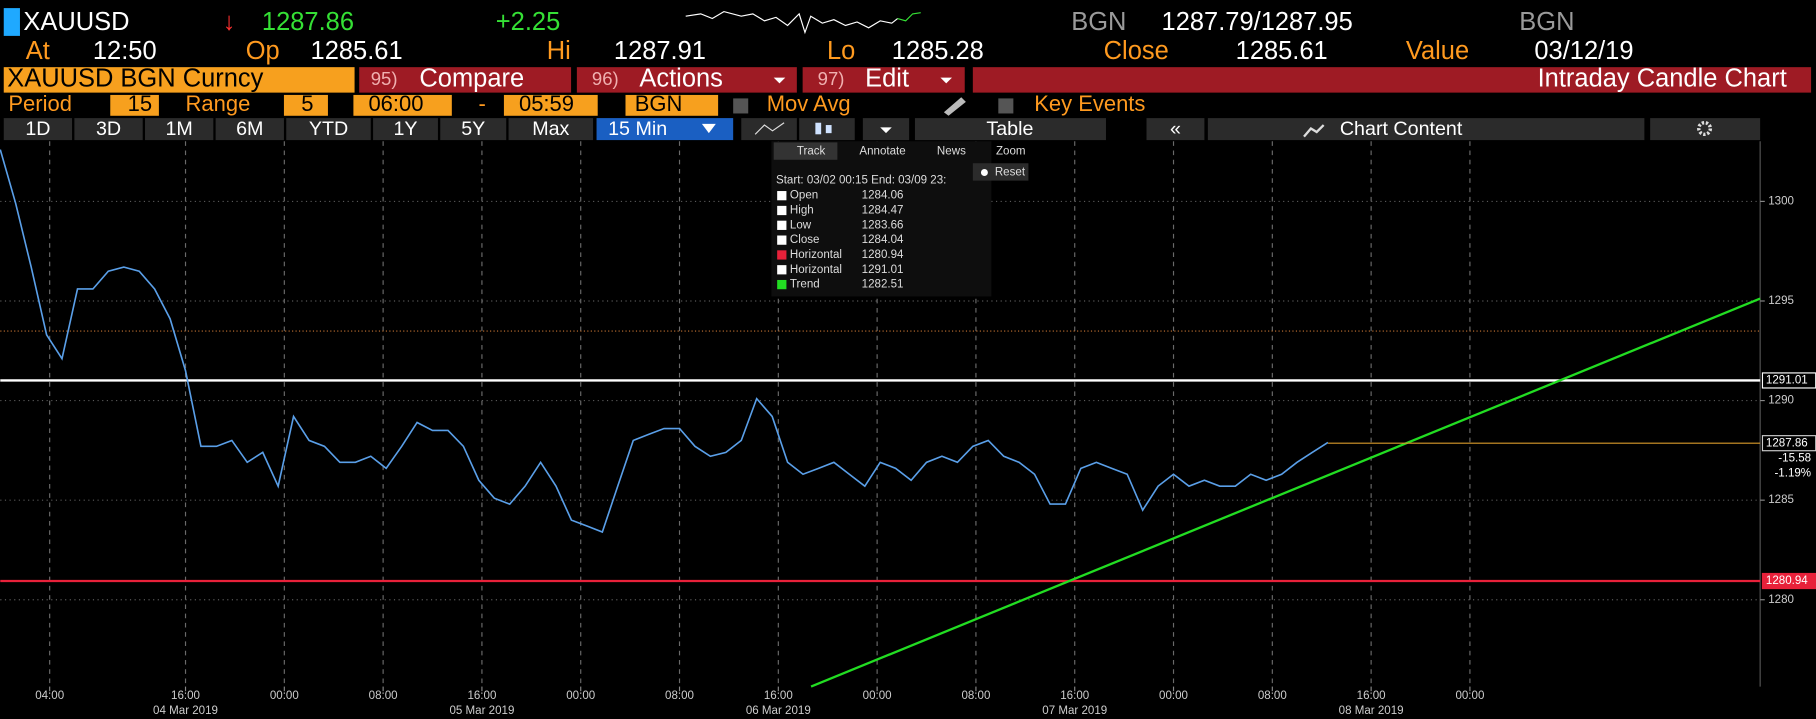  I want to click on period-button-label: 1D, so click(37, 129).